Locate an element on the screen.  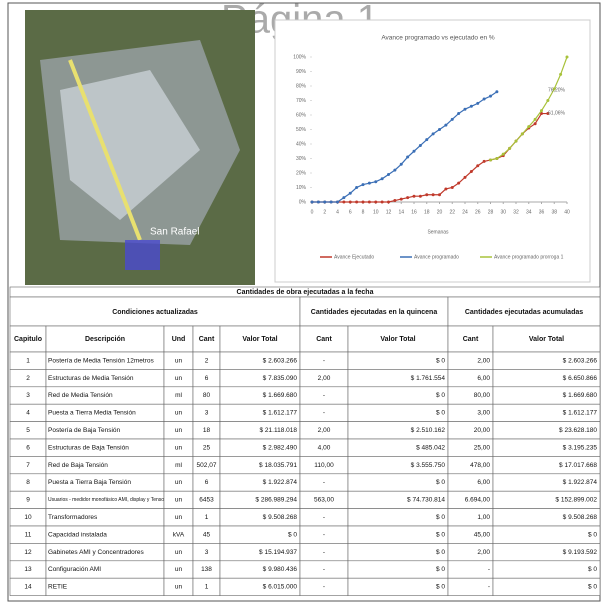
table-text: 1,00 is located at coordinates (483, 517).